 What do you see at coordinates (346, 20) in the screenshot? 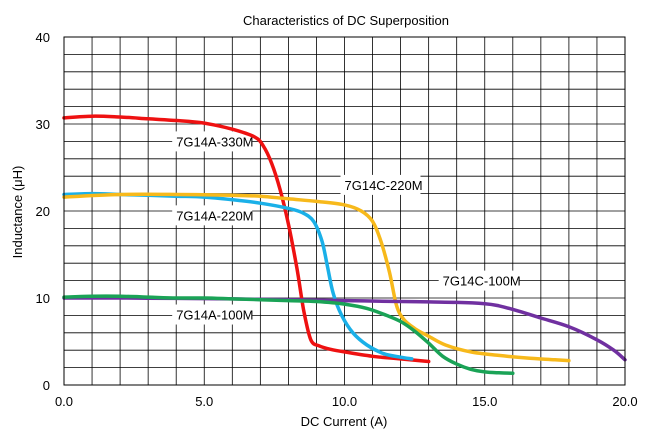
I see `chart-title: Characteristics of DC Superposition` at bounding box center [346, 20].